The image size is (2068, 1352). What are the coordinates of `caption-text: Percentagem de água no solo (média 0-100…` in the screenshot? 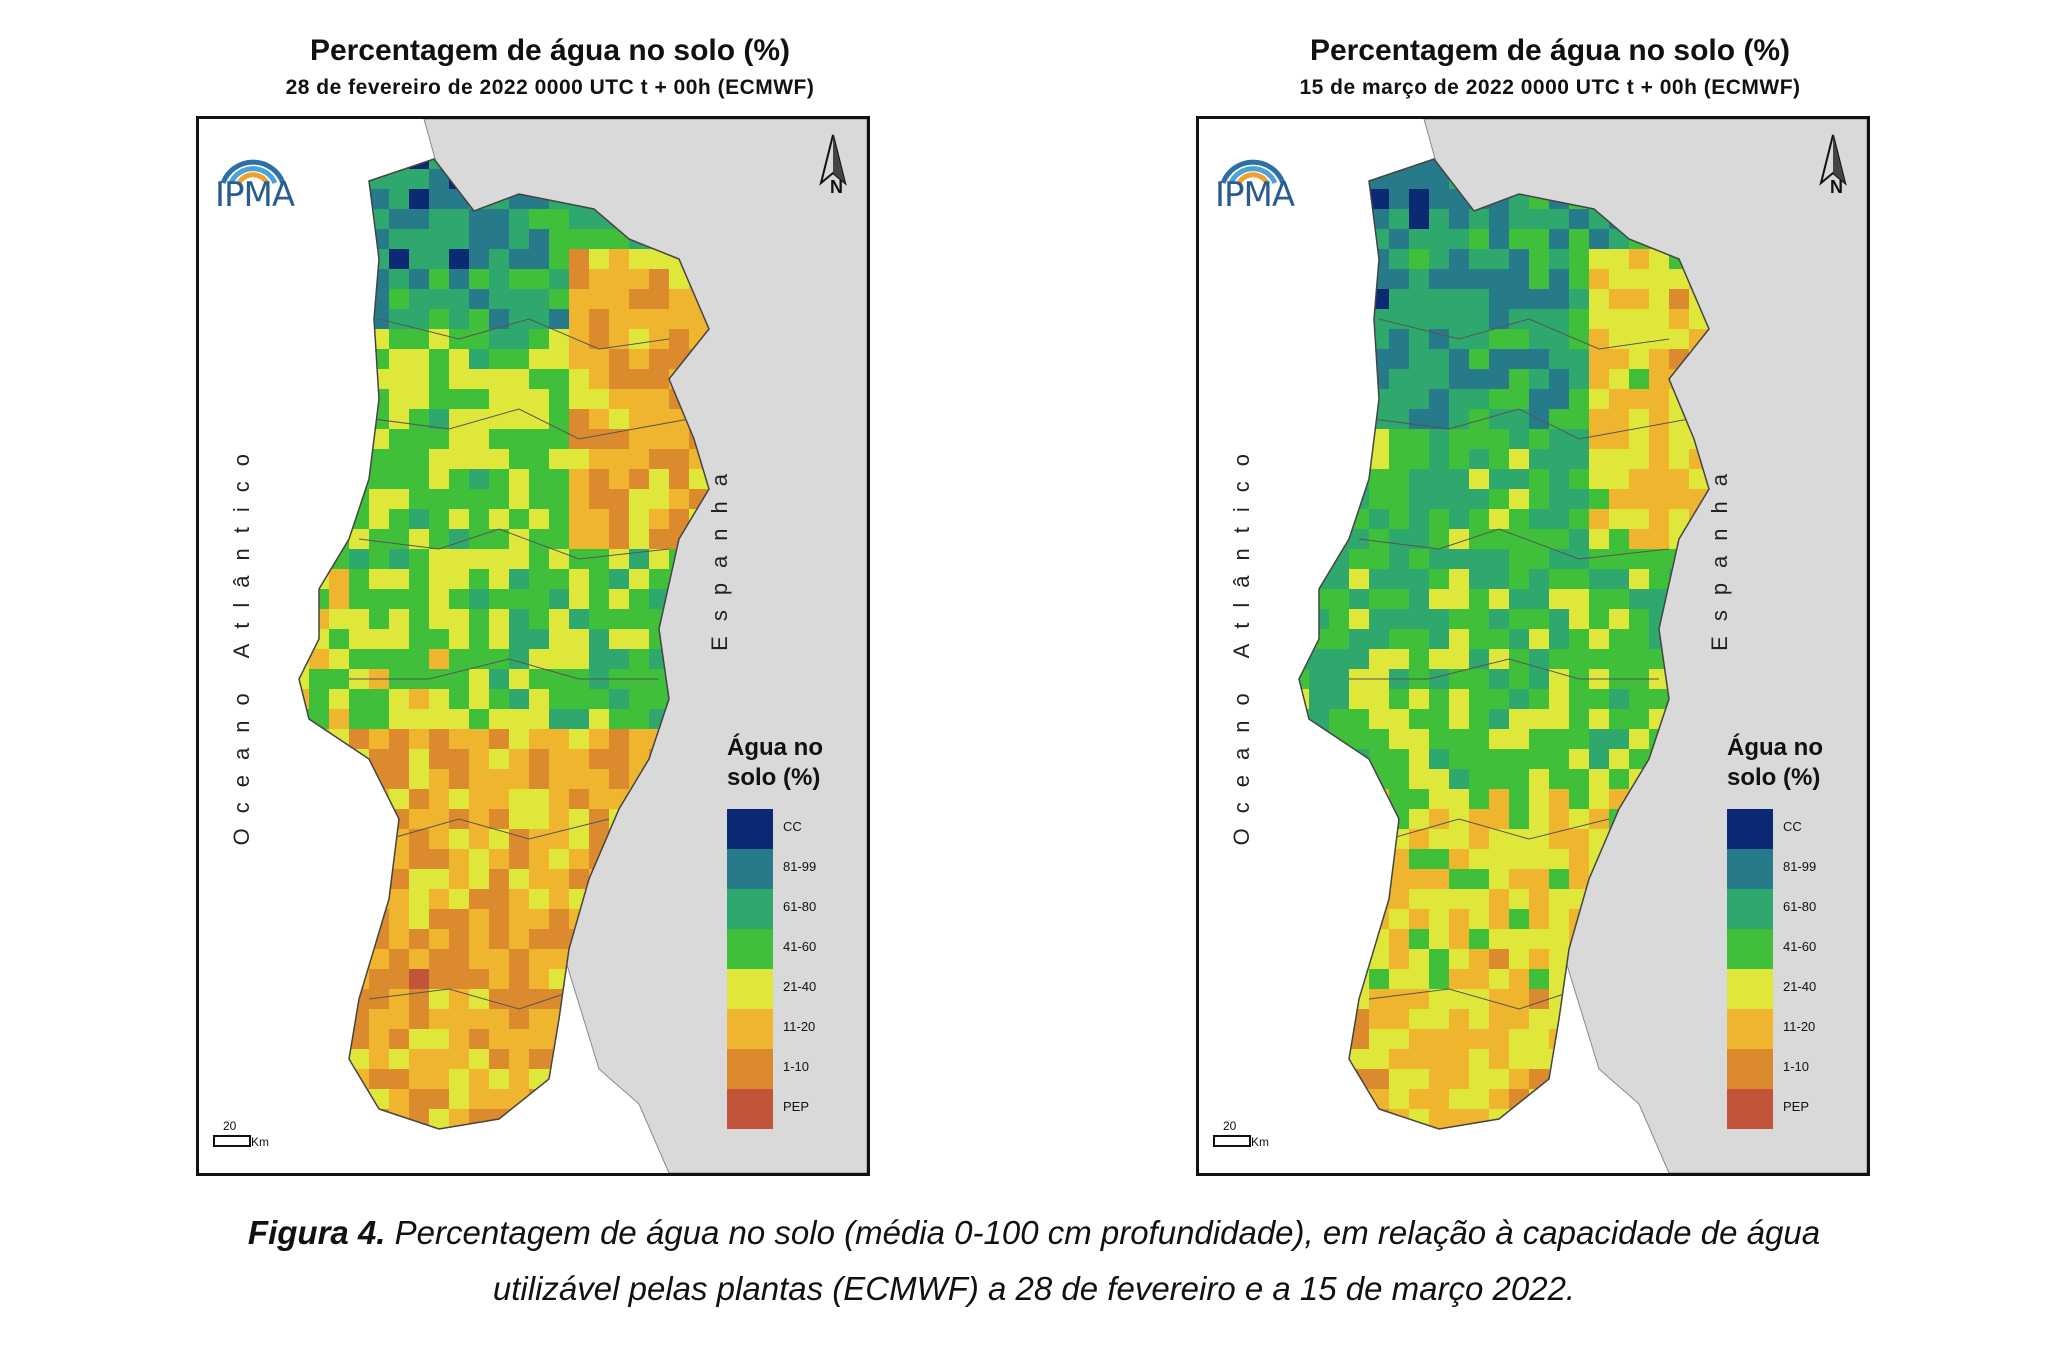 It's located at (1103, 1232).